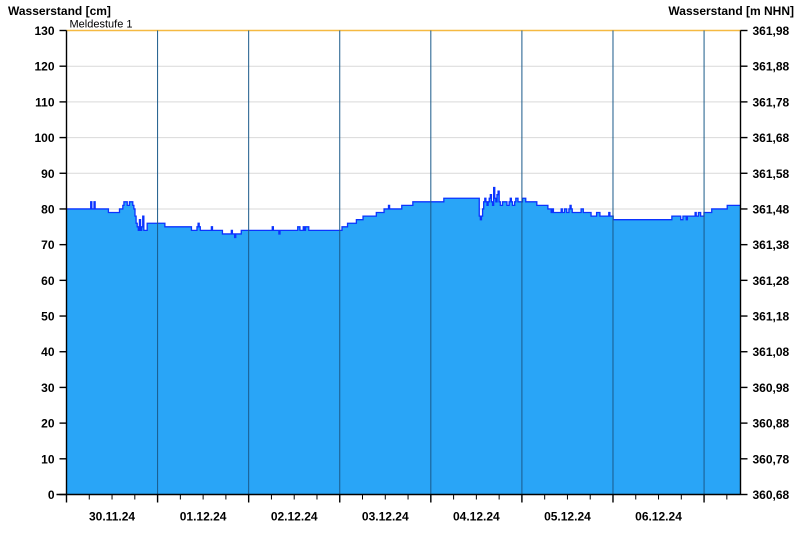 This screenshot has width=800, height=550. What do you see at coordinates (771, 495) in the screenshot?
I see `y-tick-label-right: 360,68` at bounding box center [771, 495].